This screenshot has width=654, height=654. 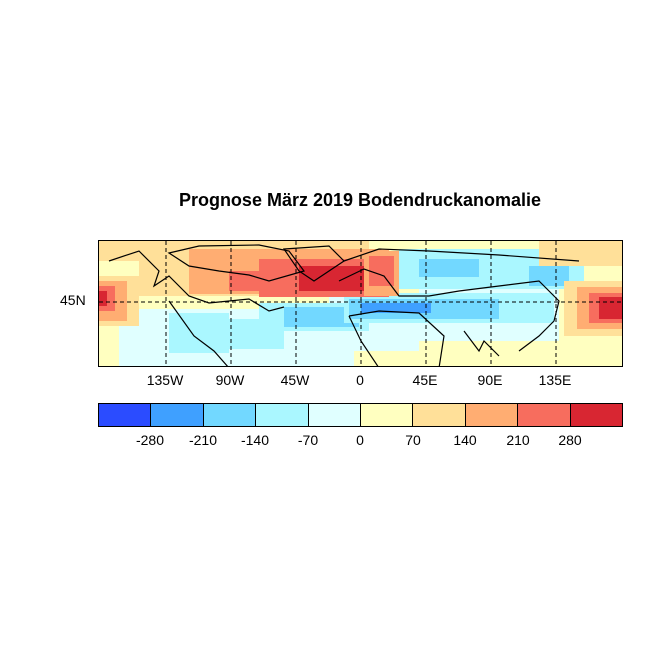 I want to click on colorbar-label: 70, so click(x=413, y=440).